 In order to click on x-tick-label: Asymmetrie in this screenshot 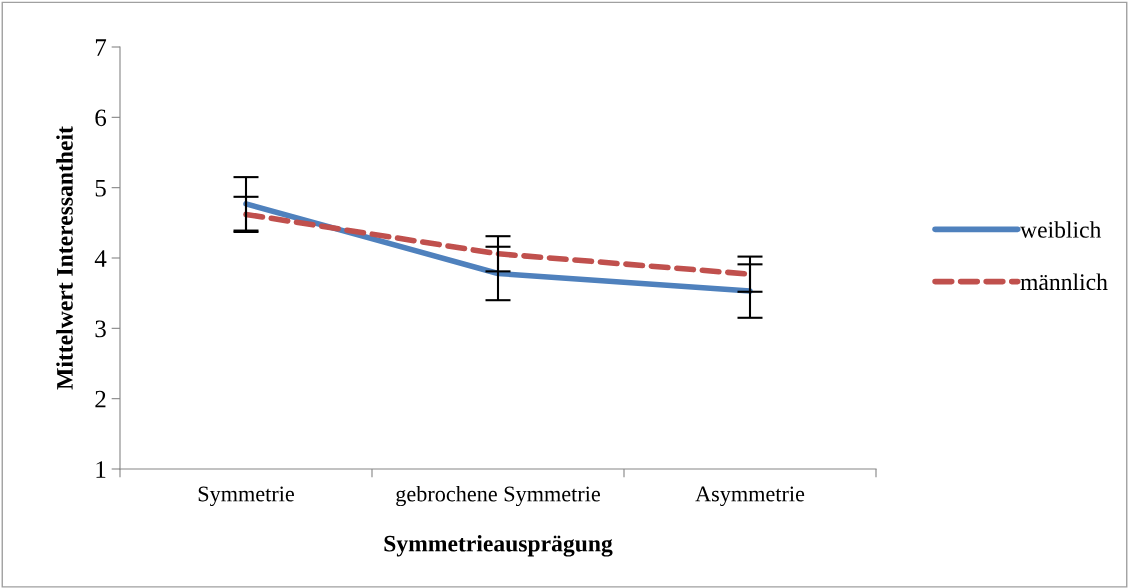, I will do `click(750, 496)`.